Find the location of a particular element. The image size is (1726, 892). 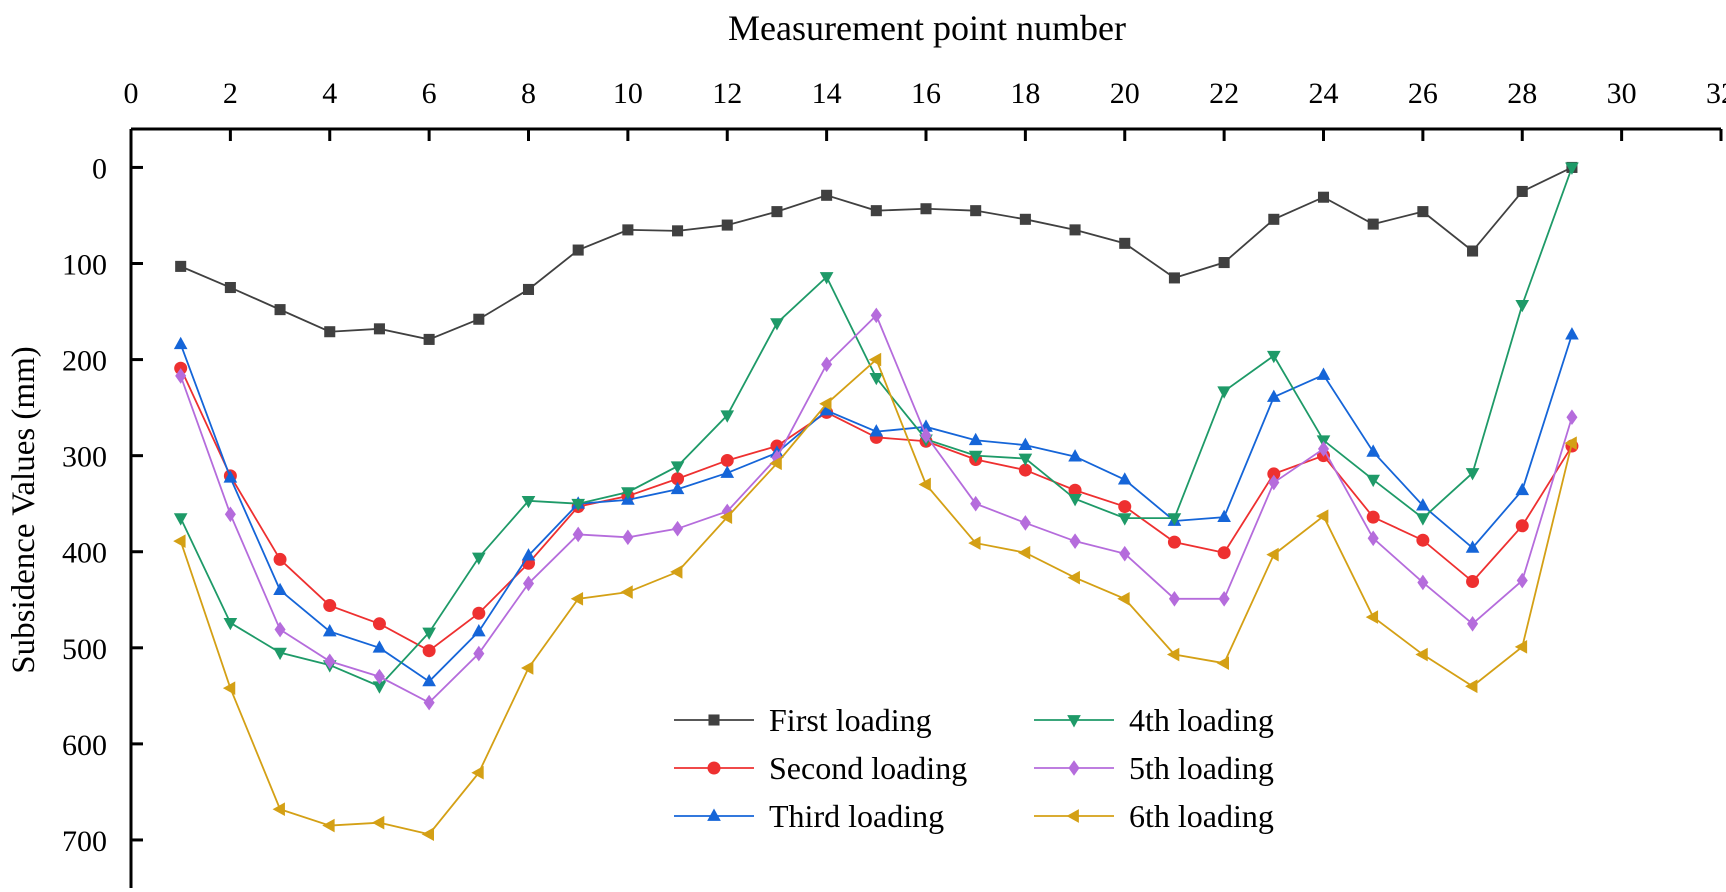

x-tick-label: 22 is located at coordinates (1224, 93).